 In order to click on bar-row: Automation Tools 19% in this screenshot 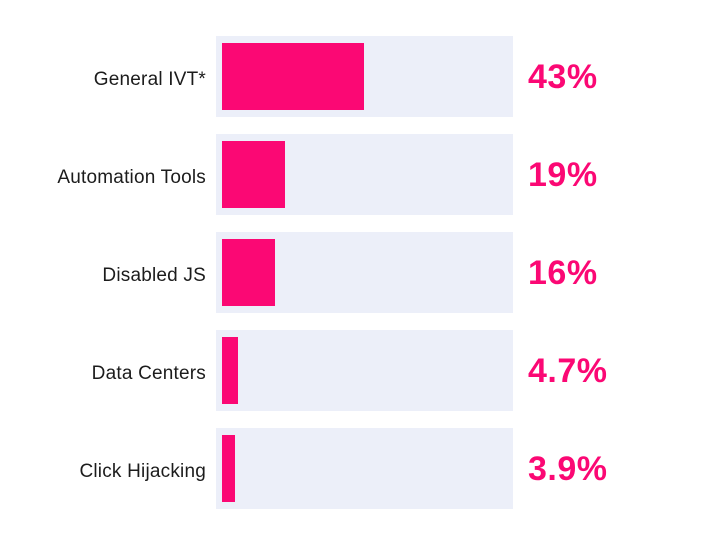, I will do `click(357, 174)`.